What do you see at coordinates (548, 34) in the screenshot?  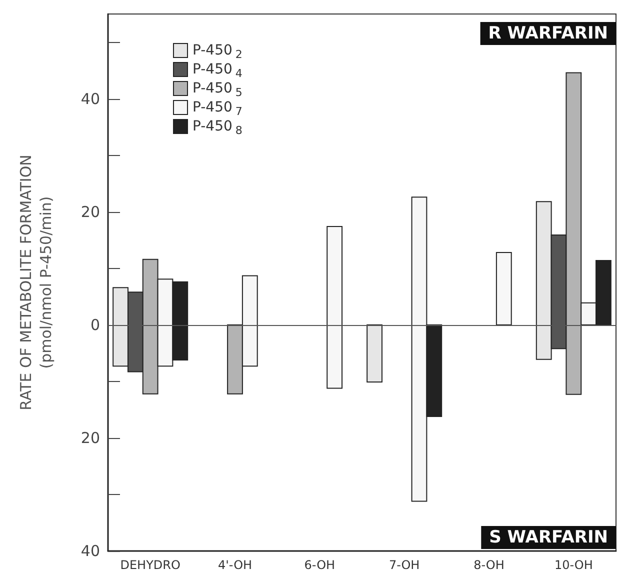 I see `annotation: R WARFARIN` at bounding box center [548, 34].